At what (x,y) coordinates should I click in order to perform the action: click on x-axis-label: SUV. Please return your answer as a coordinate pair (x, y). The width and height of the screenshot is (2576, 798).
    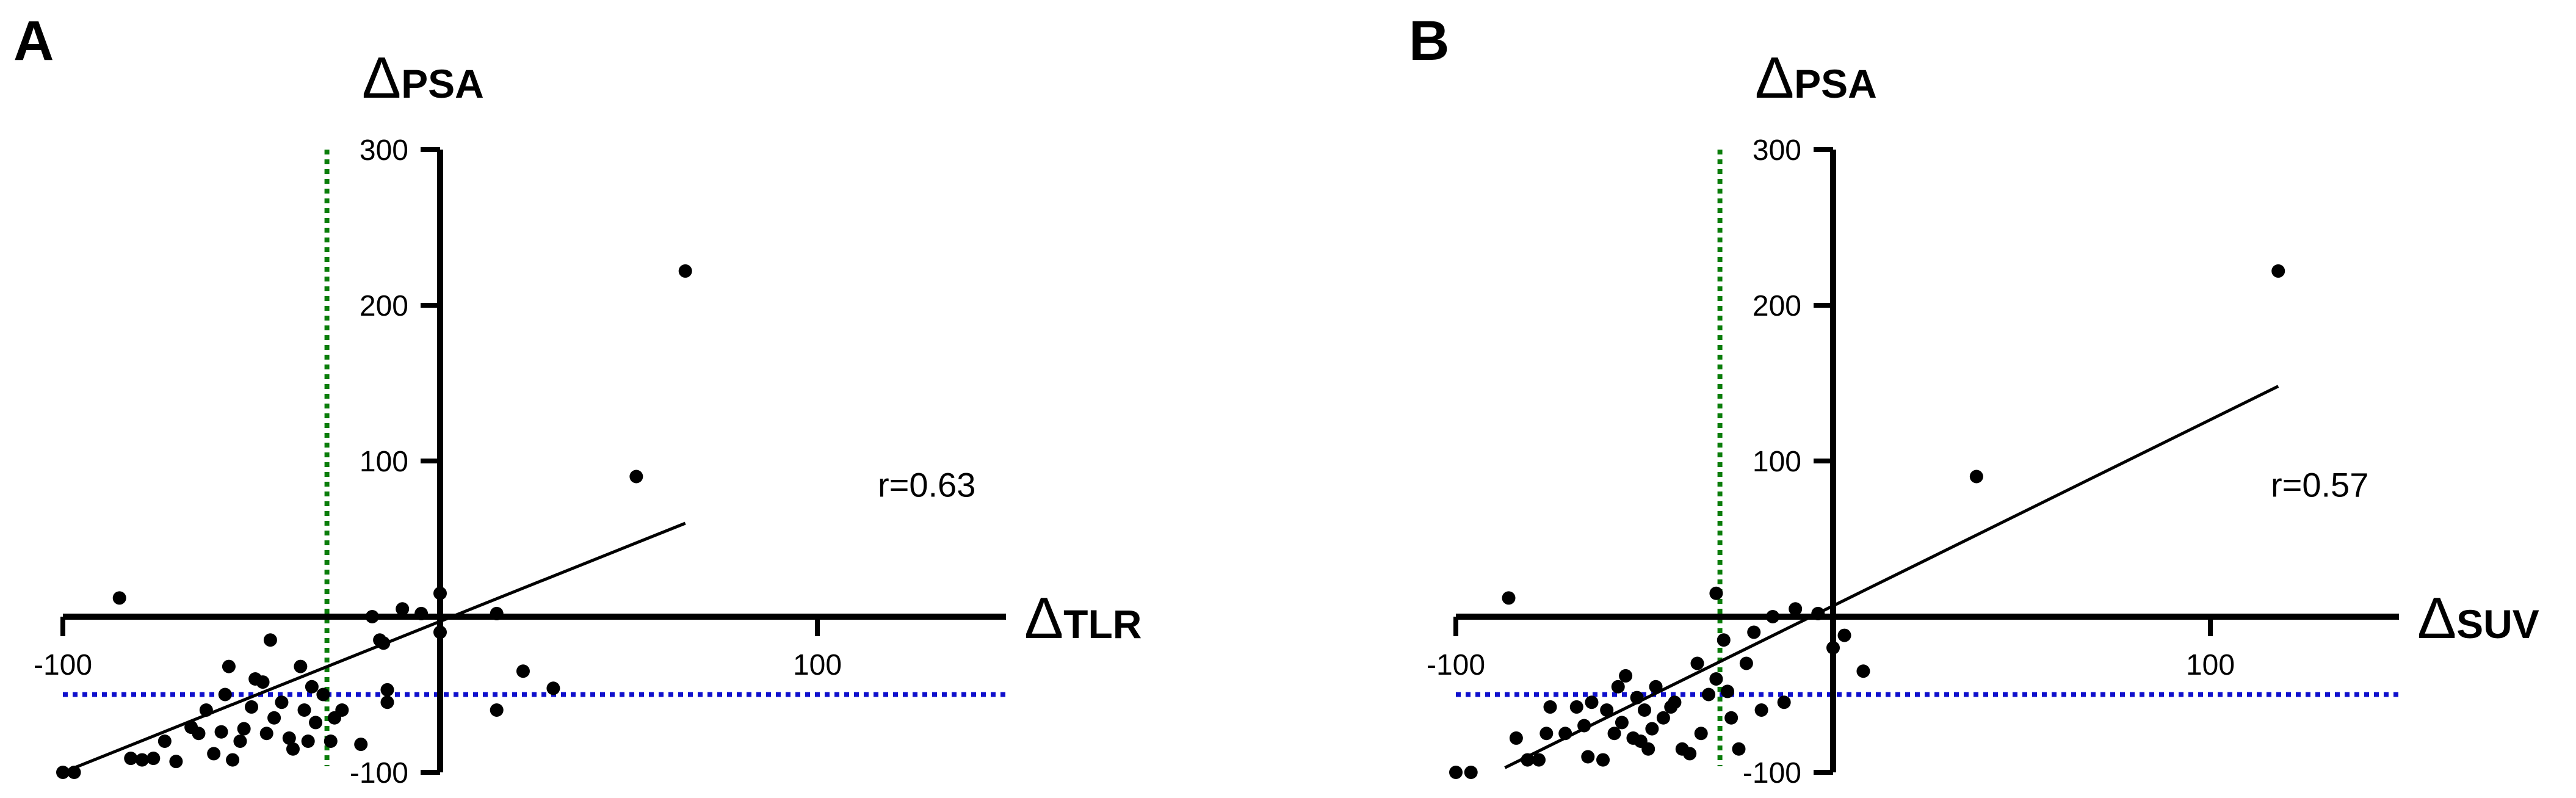
    Looking at the image, I should click on (2497, 624).